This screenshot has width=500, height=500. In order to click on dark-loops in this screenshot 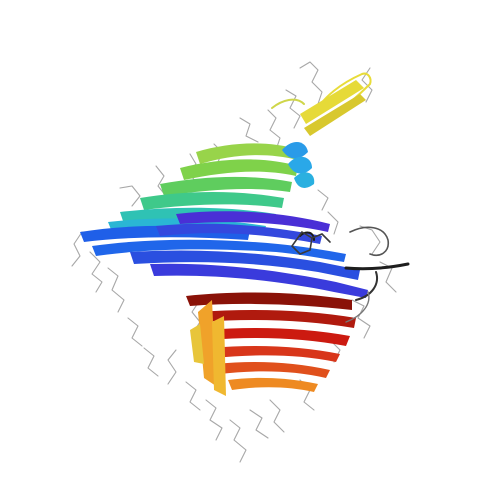, I will do `click(354, 274)`.